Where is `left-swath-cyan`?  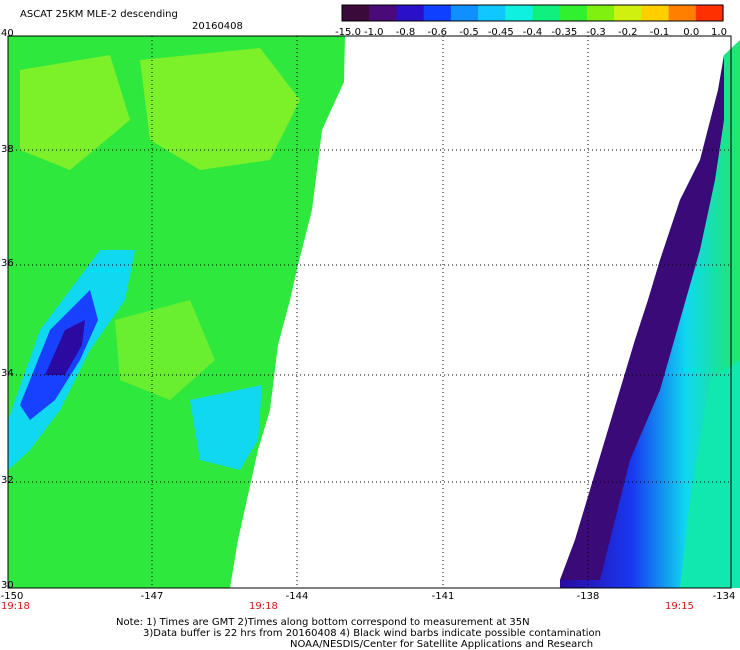 left-swath-cyan is located at coordinates (226, 427).